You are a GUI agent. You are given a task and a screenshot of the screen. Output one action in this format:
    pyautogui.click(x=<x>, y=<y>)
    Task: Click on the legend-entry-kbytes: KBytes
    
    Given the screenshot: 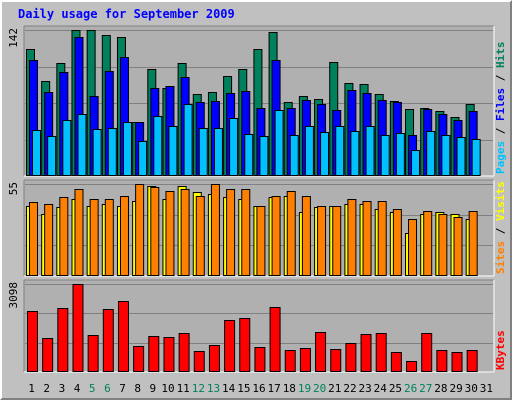 What is the action you would take?
    pyautogui.click(x=500, y=350)
    